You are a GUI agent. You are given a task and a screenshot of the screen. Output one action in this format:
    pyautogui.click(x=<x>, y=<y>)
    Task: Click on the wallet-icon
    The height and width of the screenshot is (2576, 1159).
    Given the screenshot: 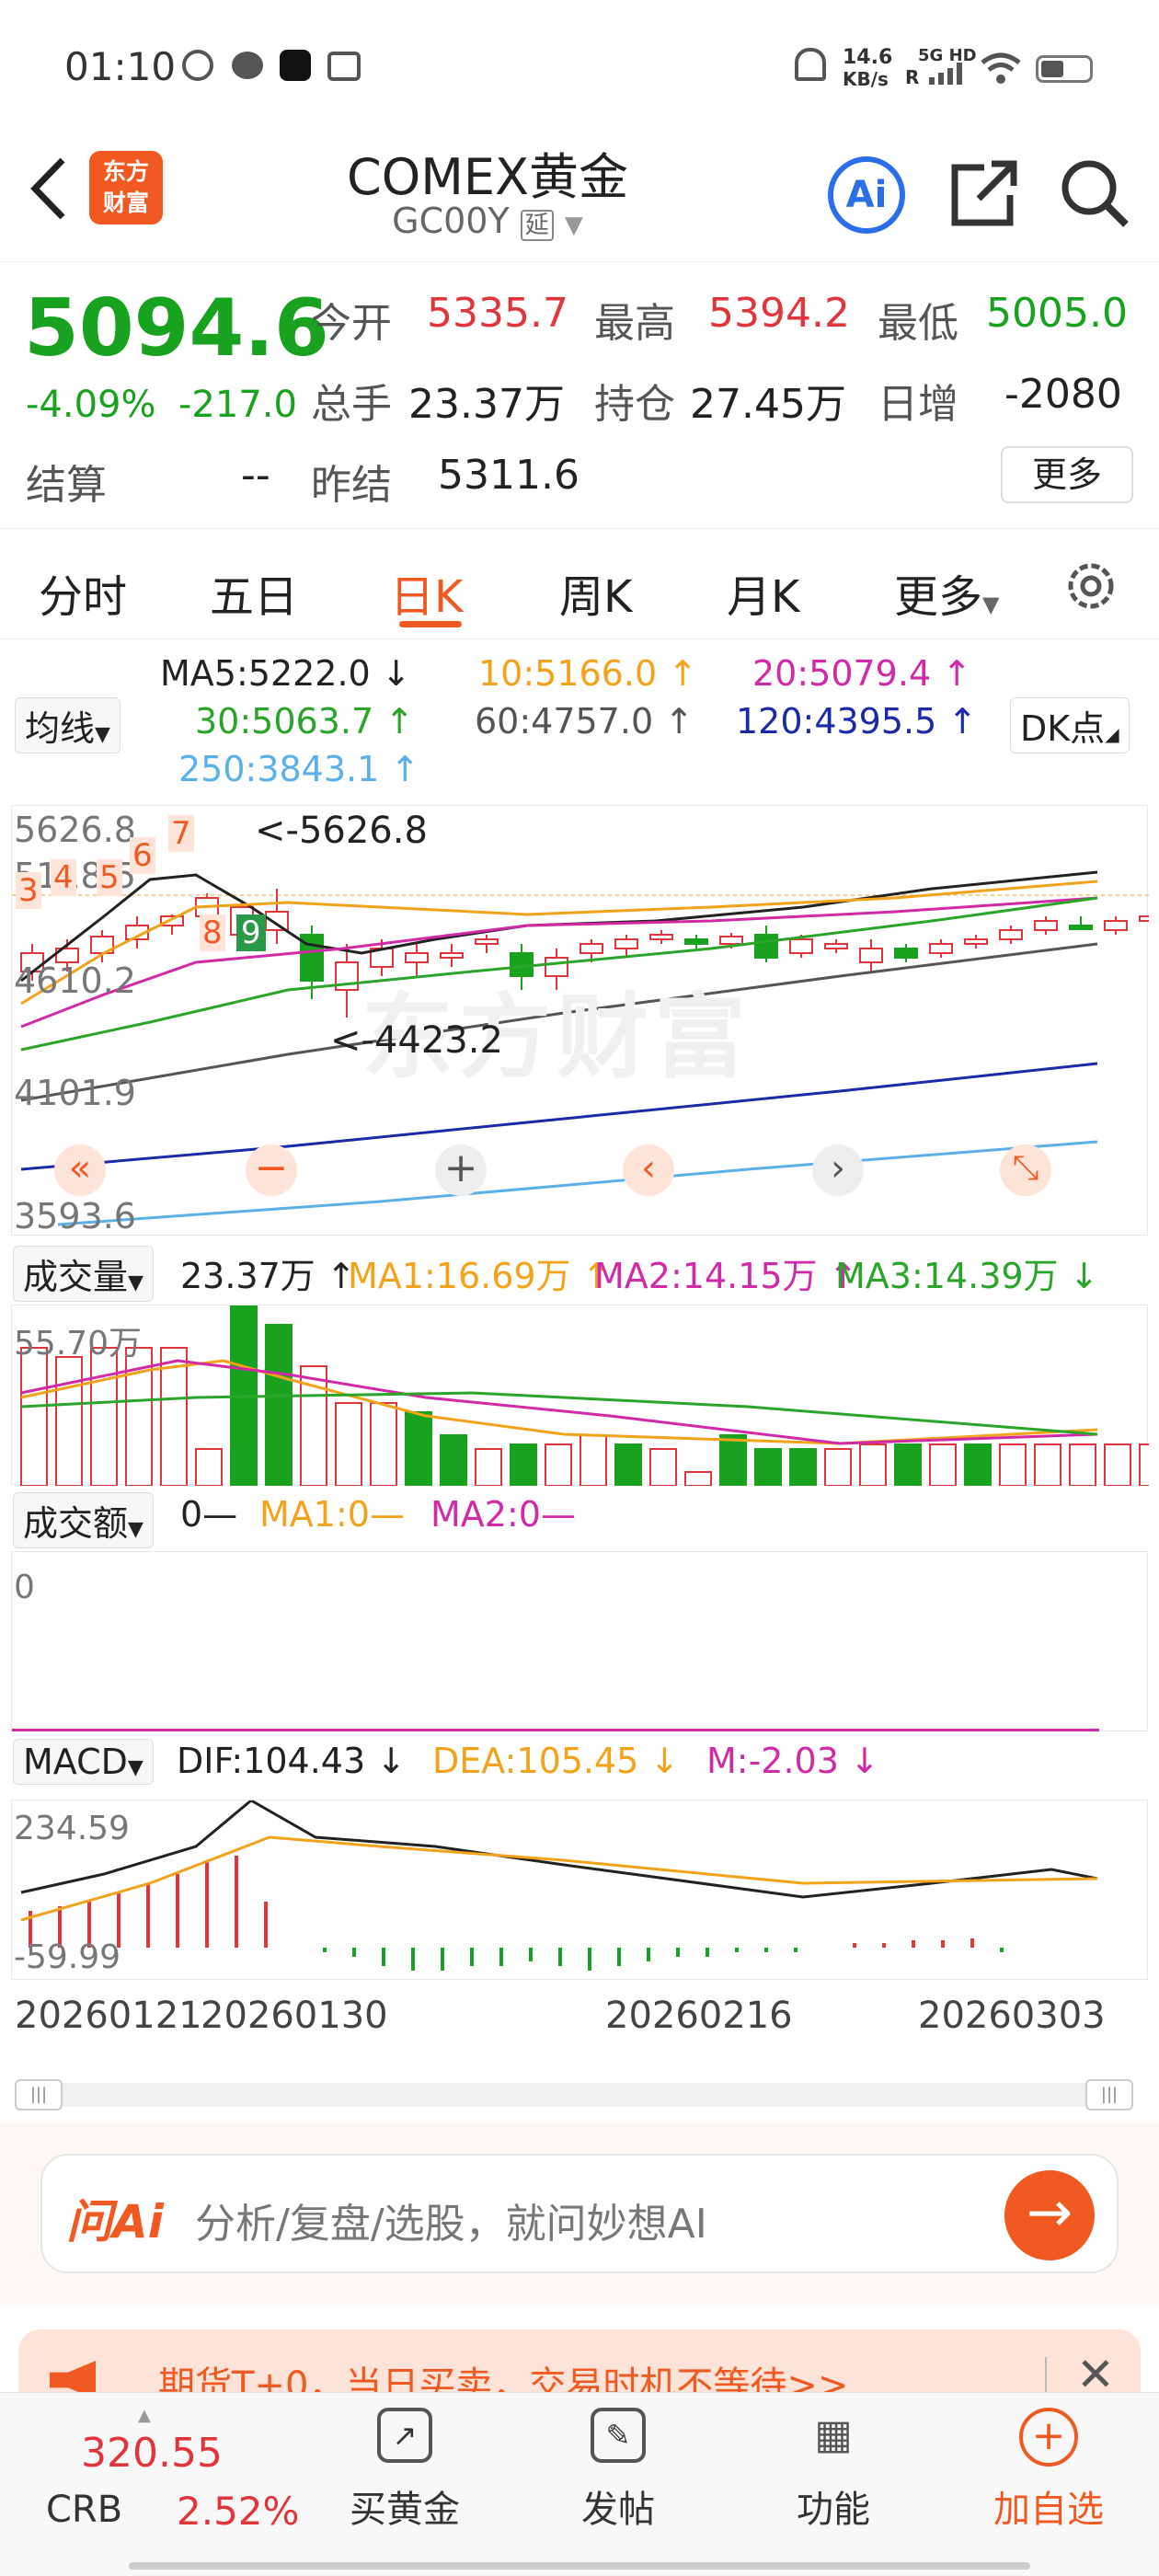 What is the action you would take?
    pyautogui.click(x=344, y=66)
    